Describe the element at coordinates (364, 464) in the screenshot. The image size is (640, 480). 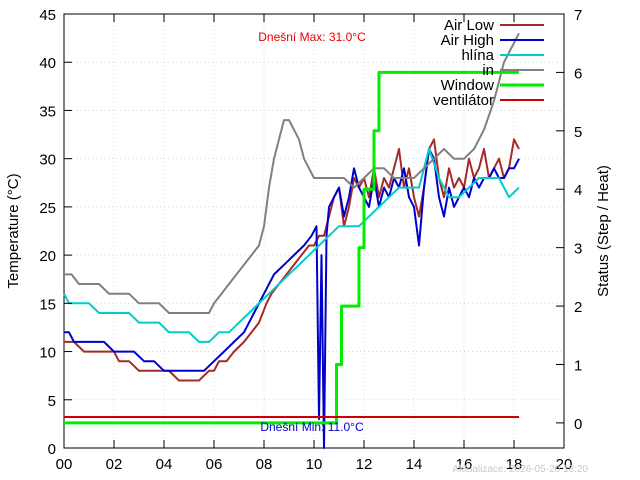
I see `x-tick-label: 12` at that location.